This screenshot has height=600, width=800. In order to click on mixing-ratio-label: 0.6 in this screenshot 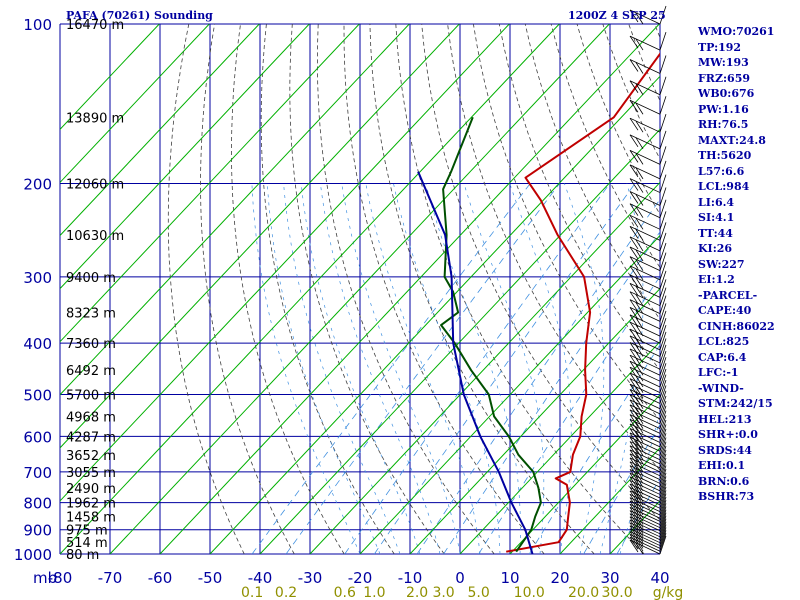, I will do `click(345, 592)`.